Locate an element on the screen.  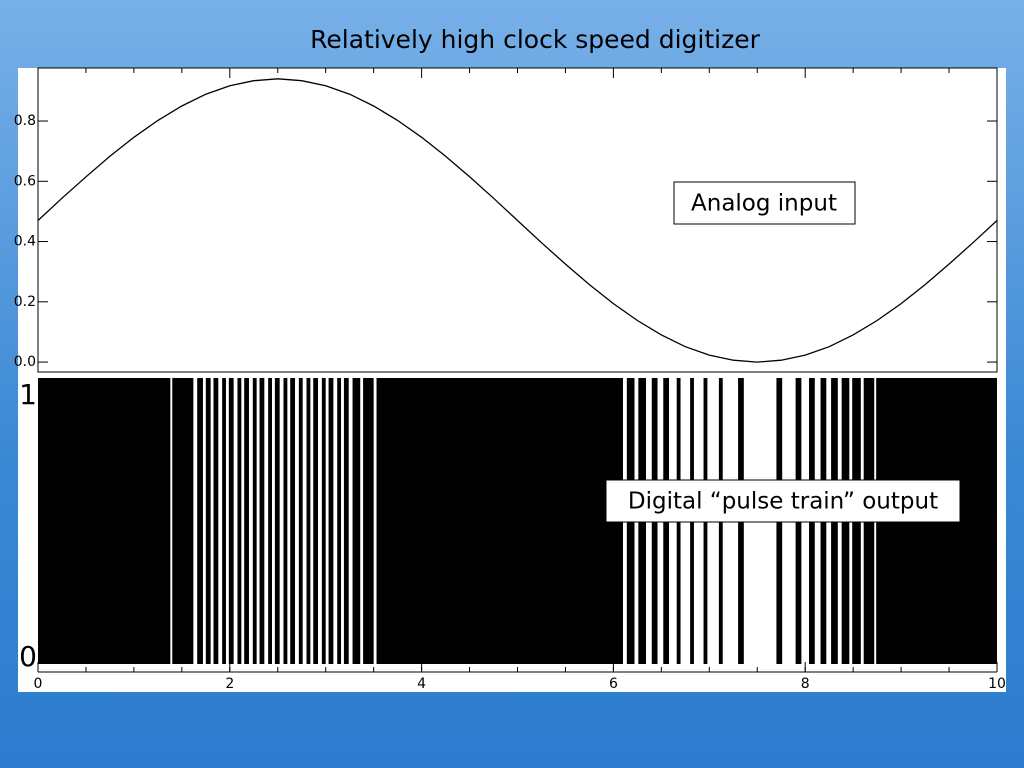
y-tick-label: 0 is located at coordinates (28, 656).